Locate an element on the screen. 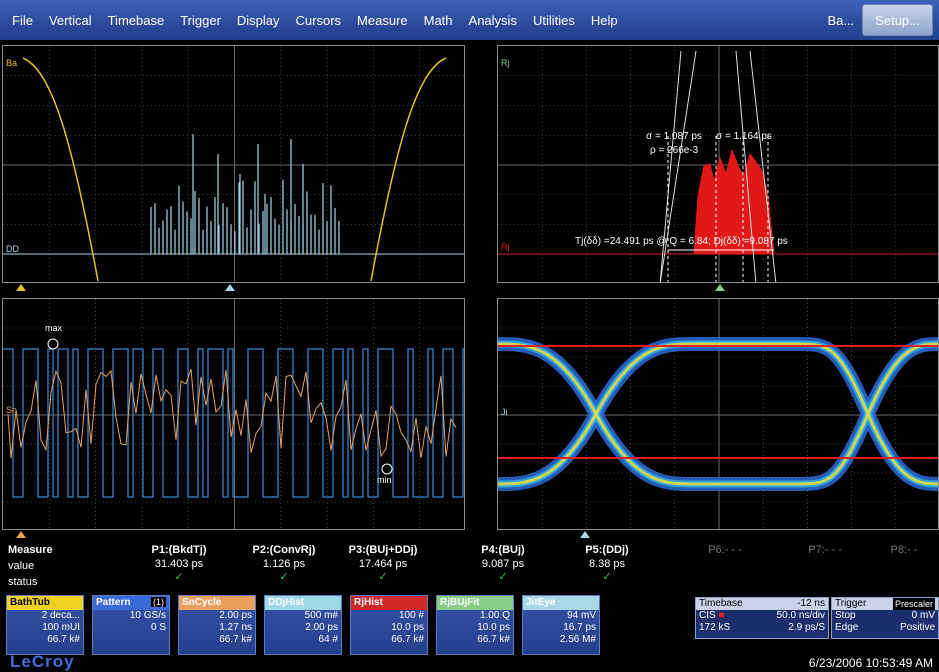 Image resolution: width=939 pixels, height=672 pixels. descriptor-row: 1.00 Q is located at coordinates (494, 615).